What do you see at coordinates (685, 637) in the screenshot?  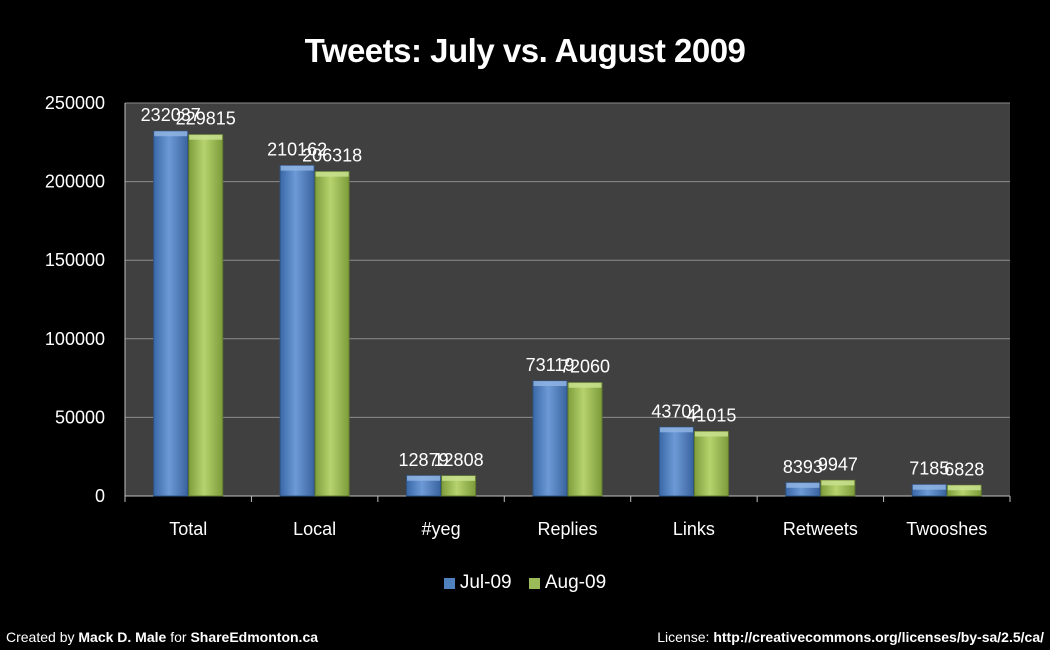 I see `footer-license-prefix: License:` at bounding box center [685, 637].